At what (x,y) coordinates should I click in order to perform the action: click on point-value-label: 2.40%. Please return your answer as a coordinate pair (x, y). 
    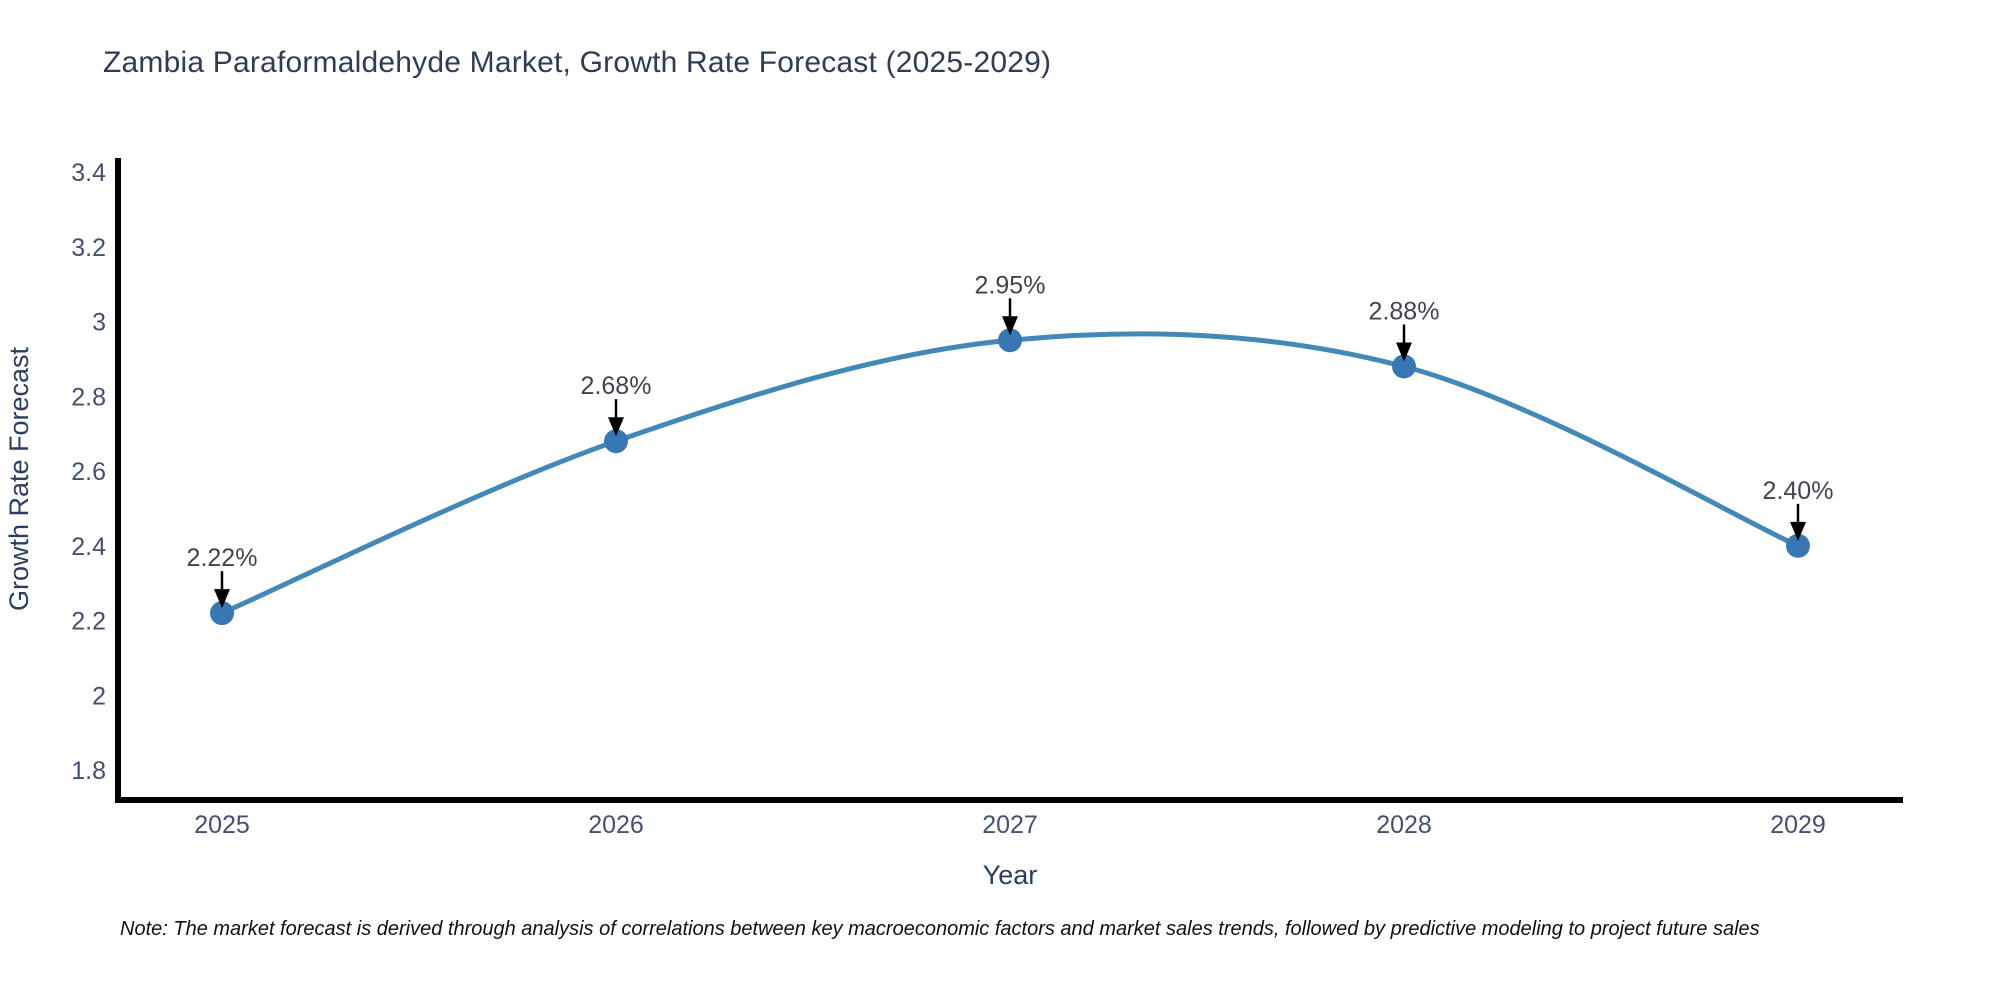
    Looking at the image, I should click on (1798, 491).